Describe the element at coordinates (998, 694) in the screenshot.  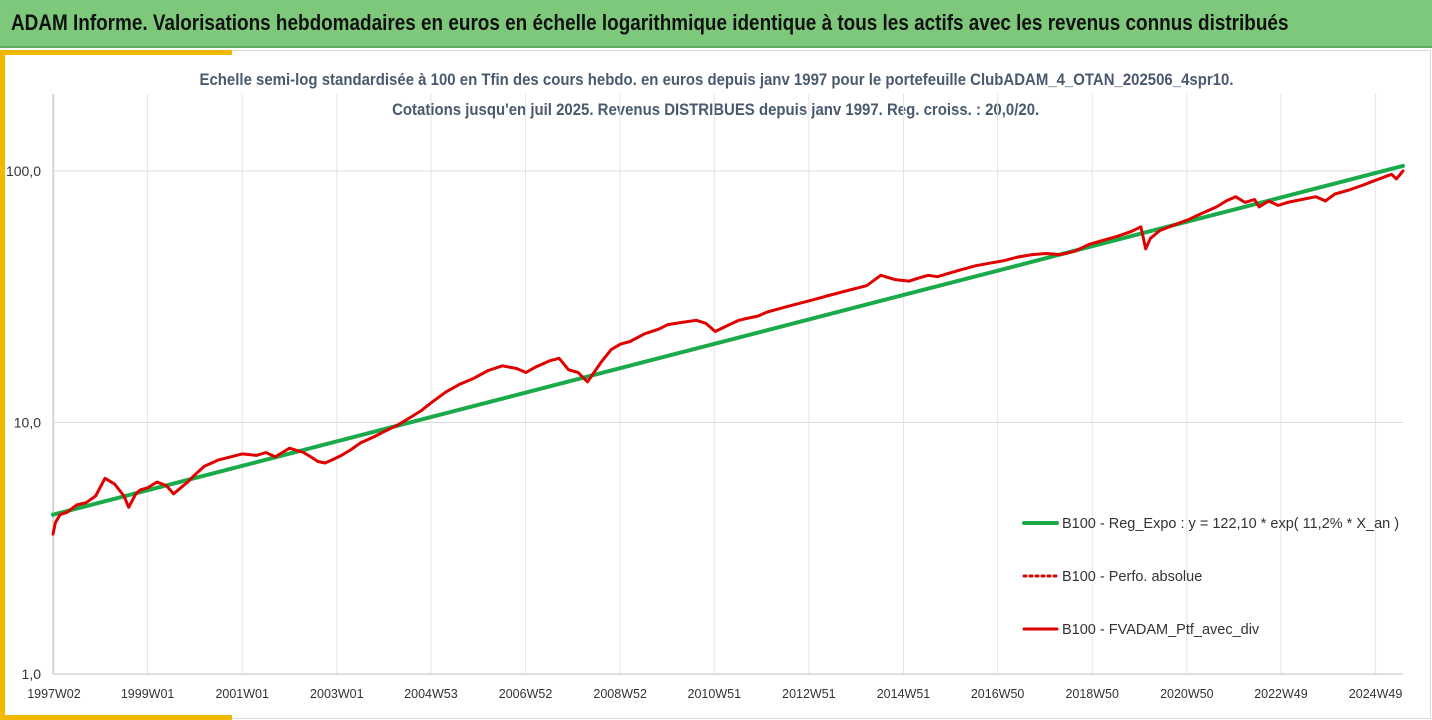
I see `x-tick-label: 2016W50` at that location.